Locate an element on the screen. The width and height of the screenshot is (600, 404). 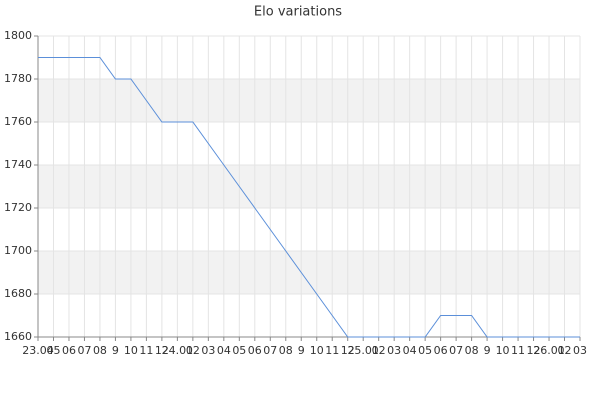
chart-title: Elo variations is located at coordinates (298, 12).